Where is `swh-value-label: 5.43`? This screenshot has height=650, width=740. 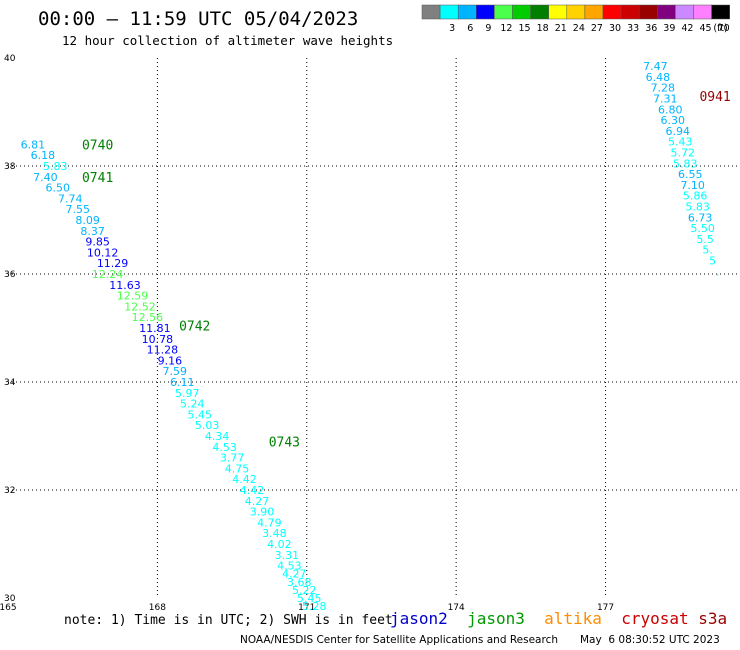 swh-value-label: 5.43 is located at coordinates (680, 142).